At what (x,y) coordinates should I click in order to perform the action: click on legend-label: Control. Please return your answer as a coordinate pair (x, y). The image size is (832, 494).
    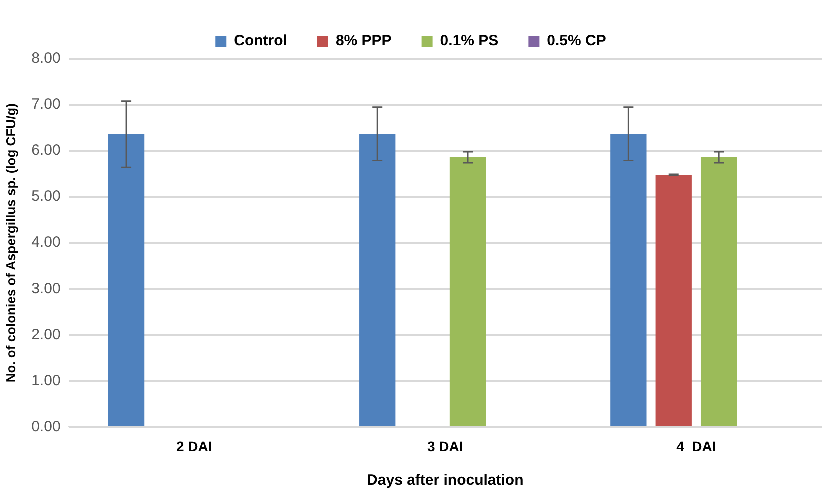
    Looking at the image, I should click on (261, 41).